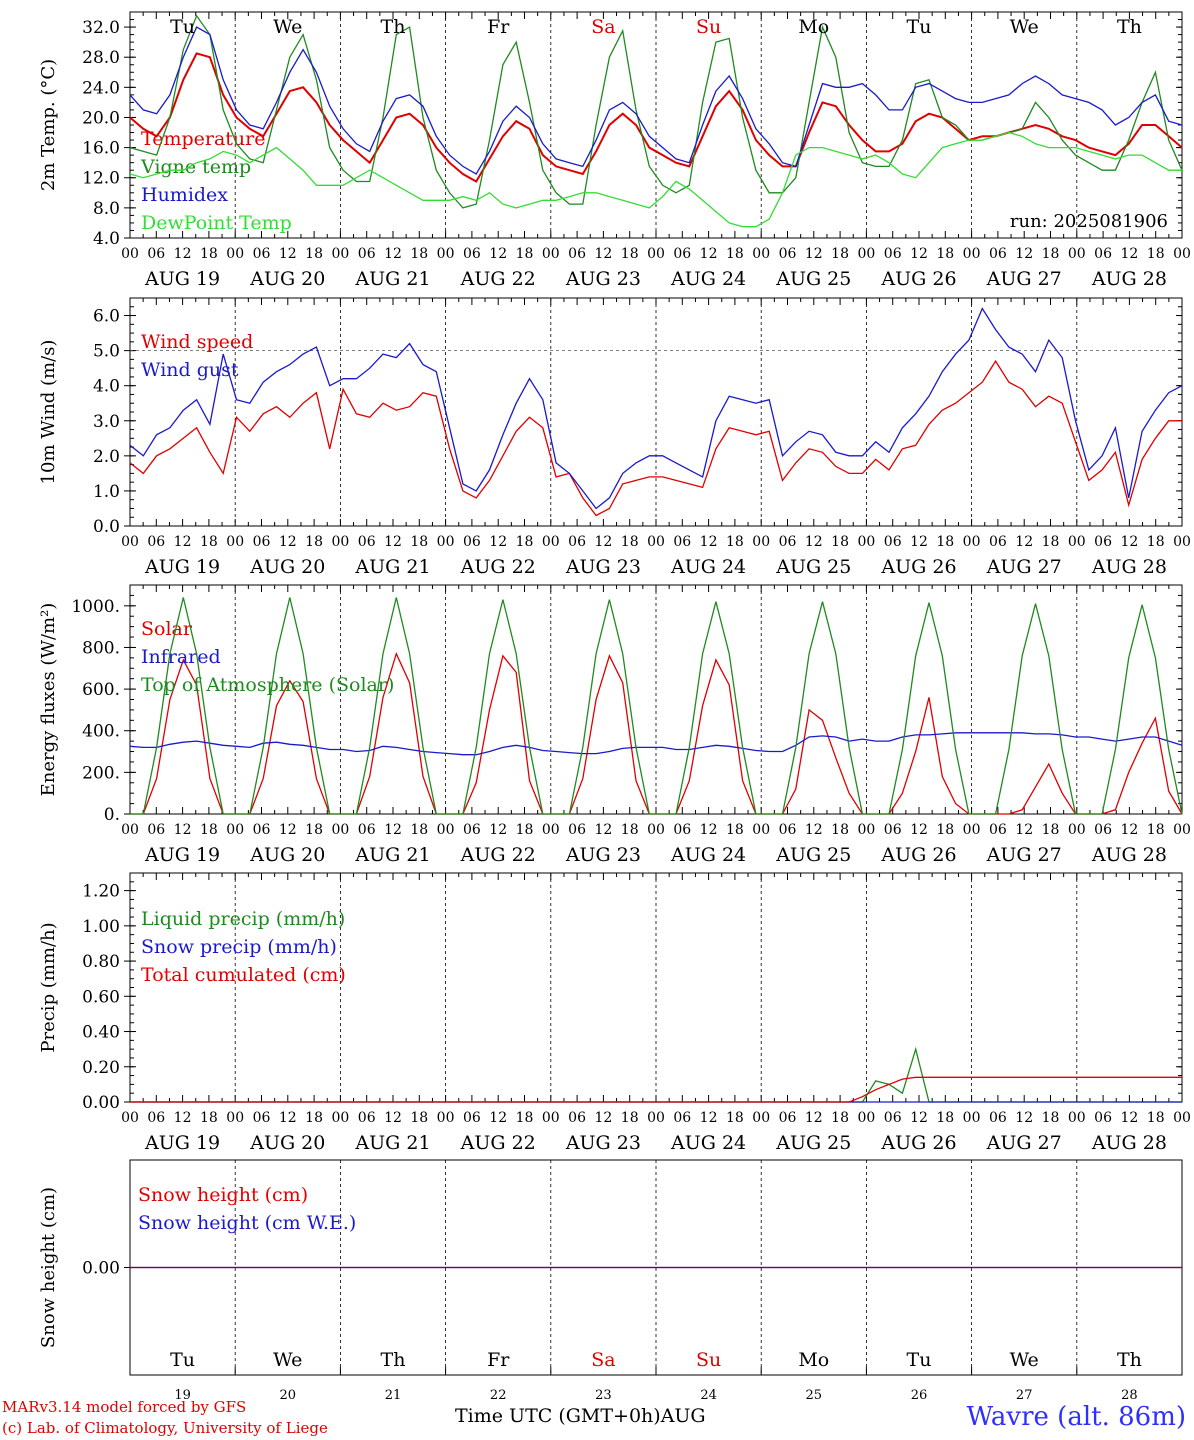  Describe the element at coordinates (101, 732) in the screenshot. I see `y-tick-label: 400.` at that location.